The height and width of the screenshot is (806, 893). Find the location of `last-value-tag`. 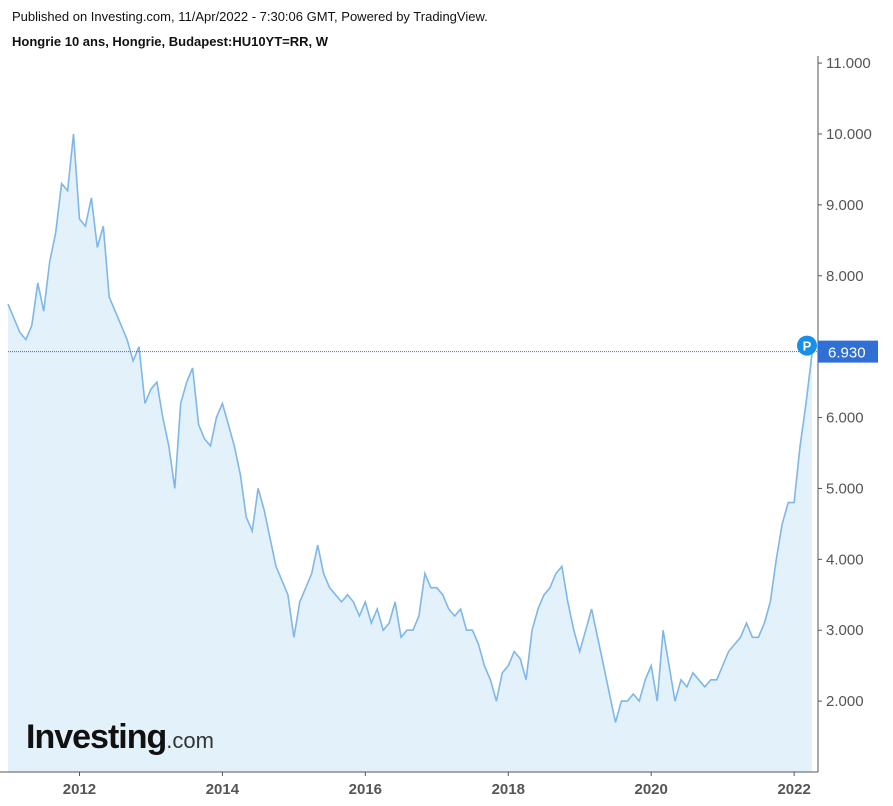

last-value-tag is located at coordinates (848, 351).